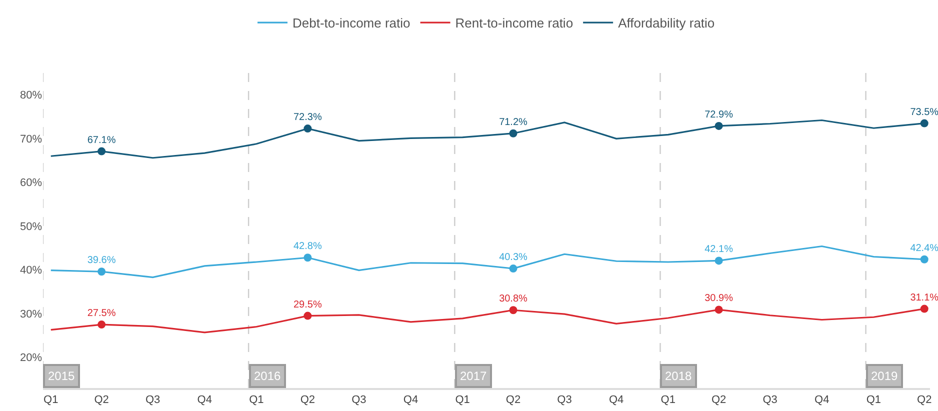  Describe the element at coordinates (101, 260) in the screenshot. I see `data-label: 39.6%` at that location.